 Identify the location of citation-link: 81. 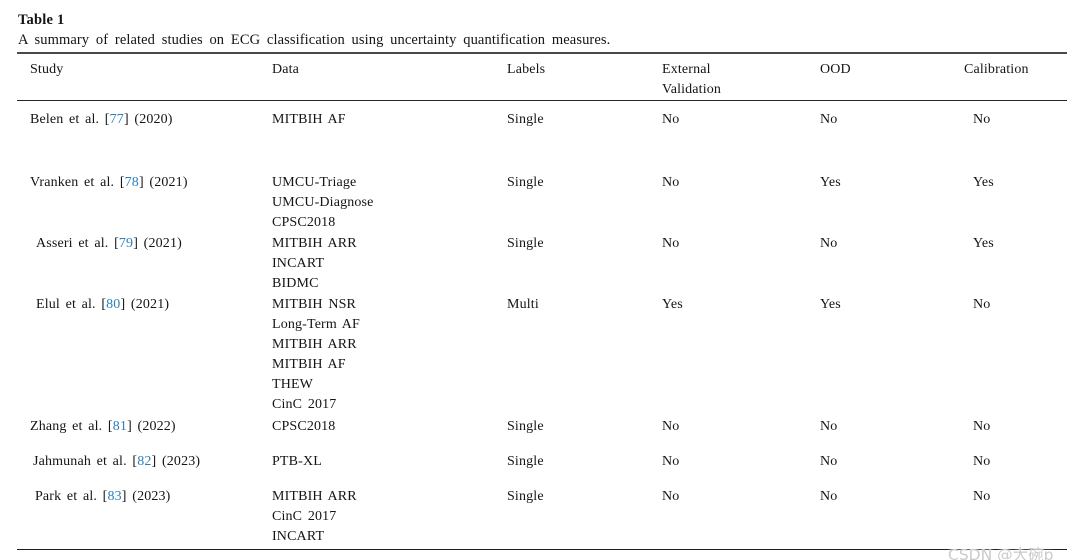
(120, 426).